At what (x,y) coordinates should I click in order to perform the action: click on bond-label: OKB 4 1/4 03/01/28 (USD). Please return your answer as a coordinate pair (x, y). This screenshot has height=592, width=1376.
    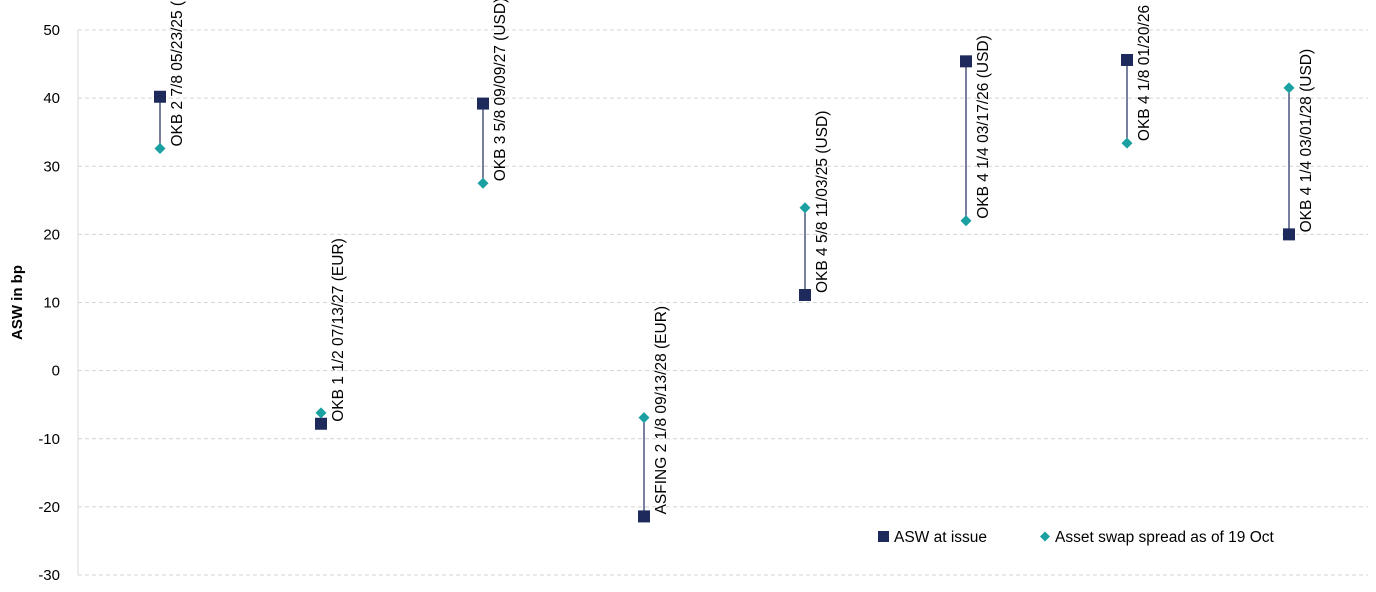
    Looking at the image, I should click on (1306, 141).